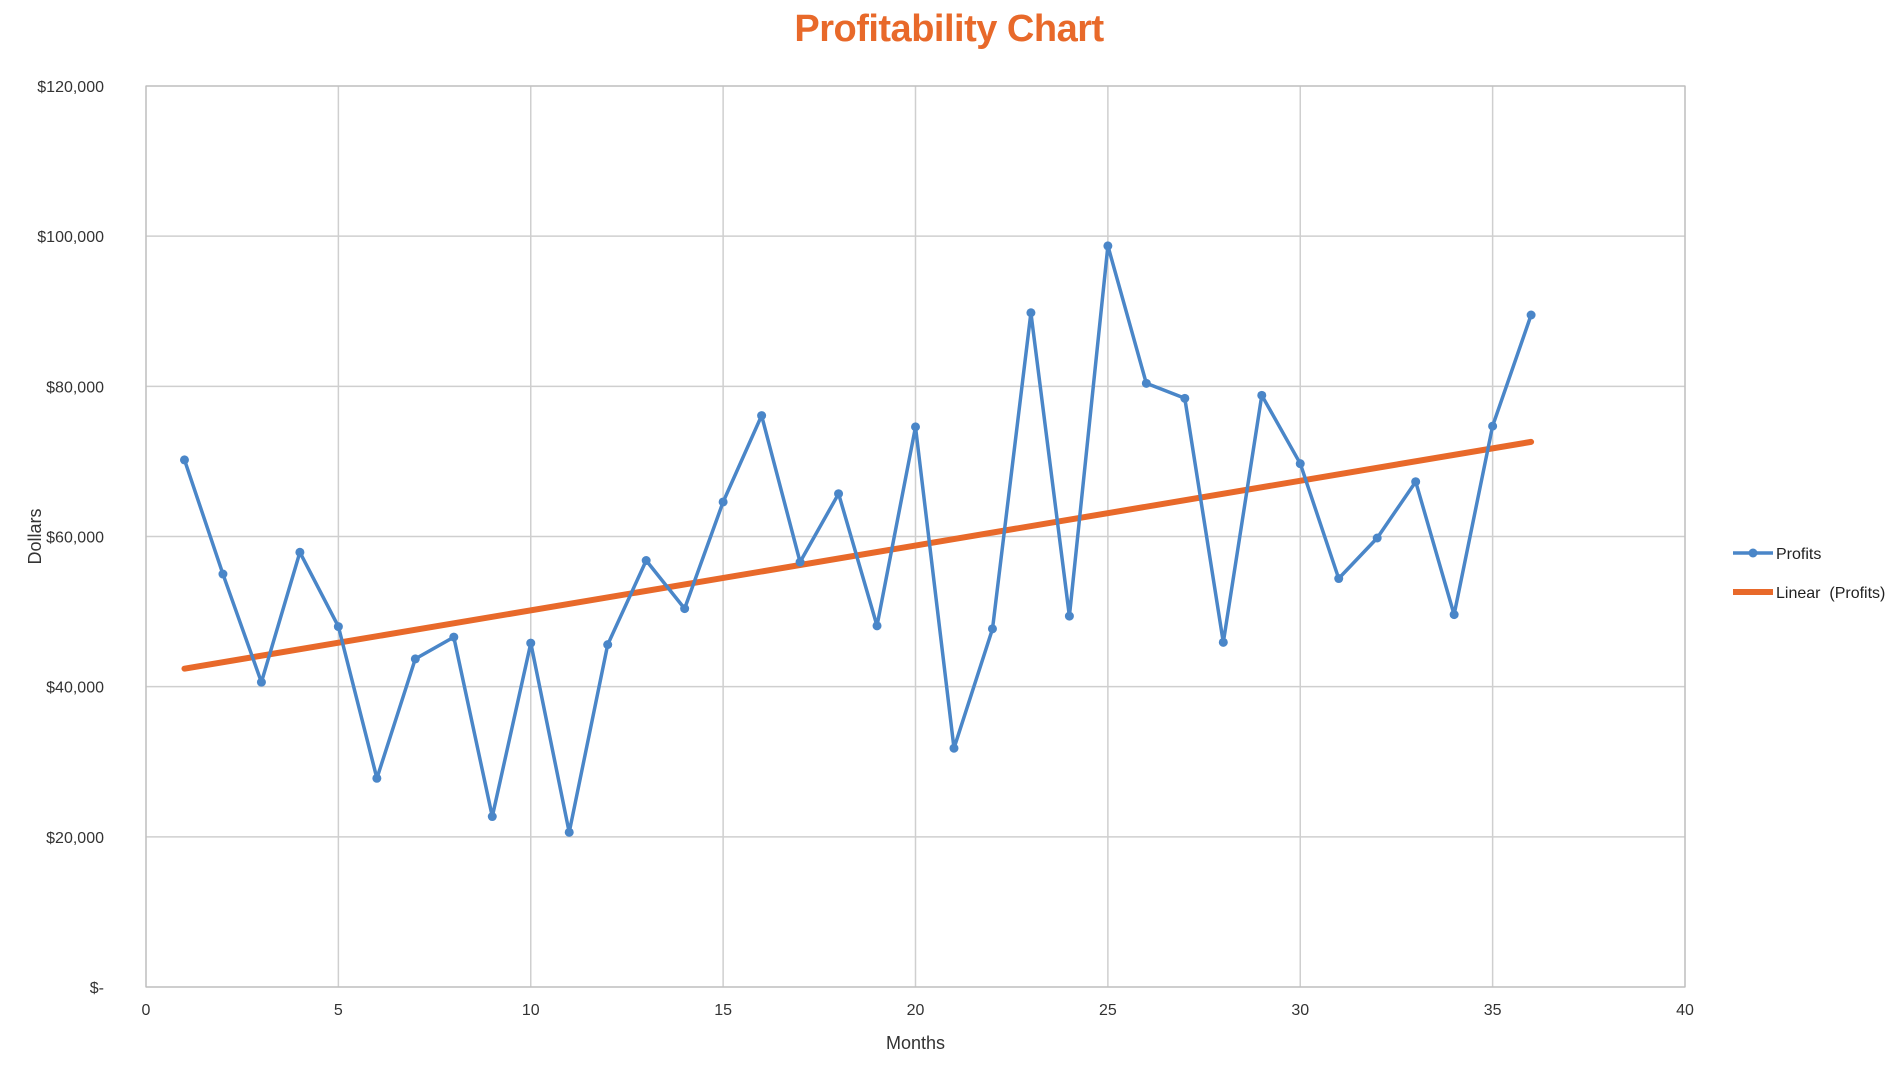 Image resolution: width=1898 pixels, height=1070 pixels. Describe the element at coordinates (949, 29) in the screenshot. I see `chart-title: Profitability Chart` at that location.